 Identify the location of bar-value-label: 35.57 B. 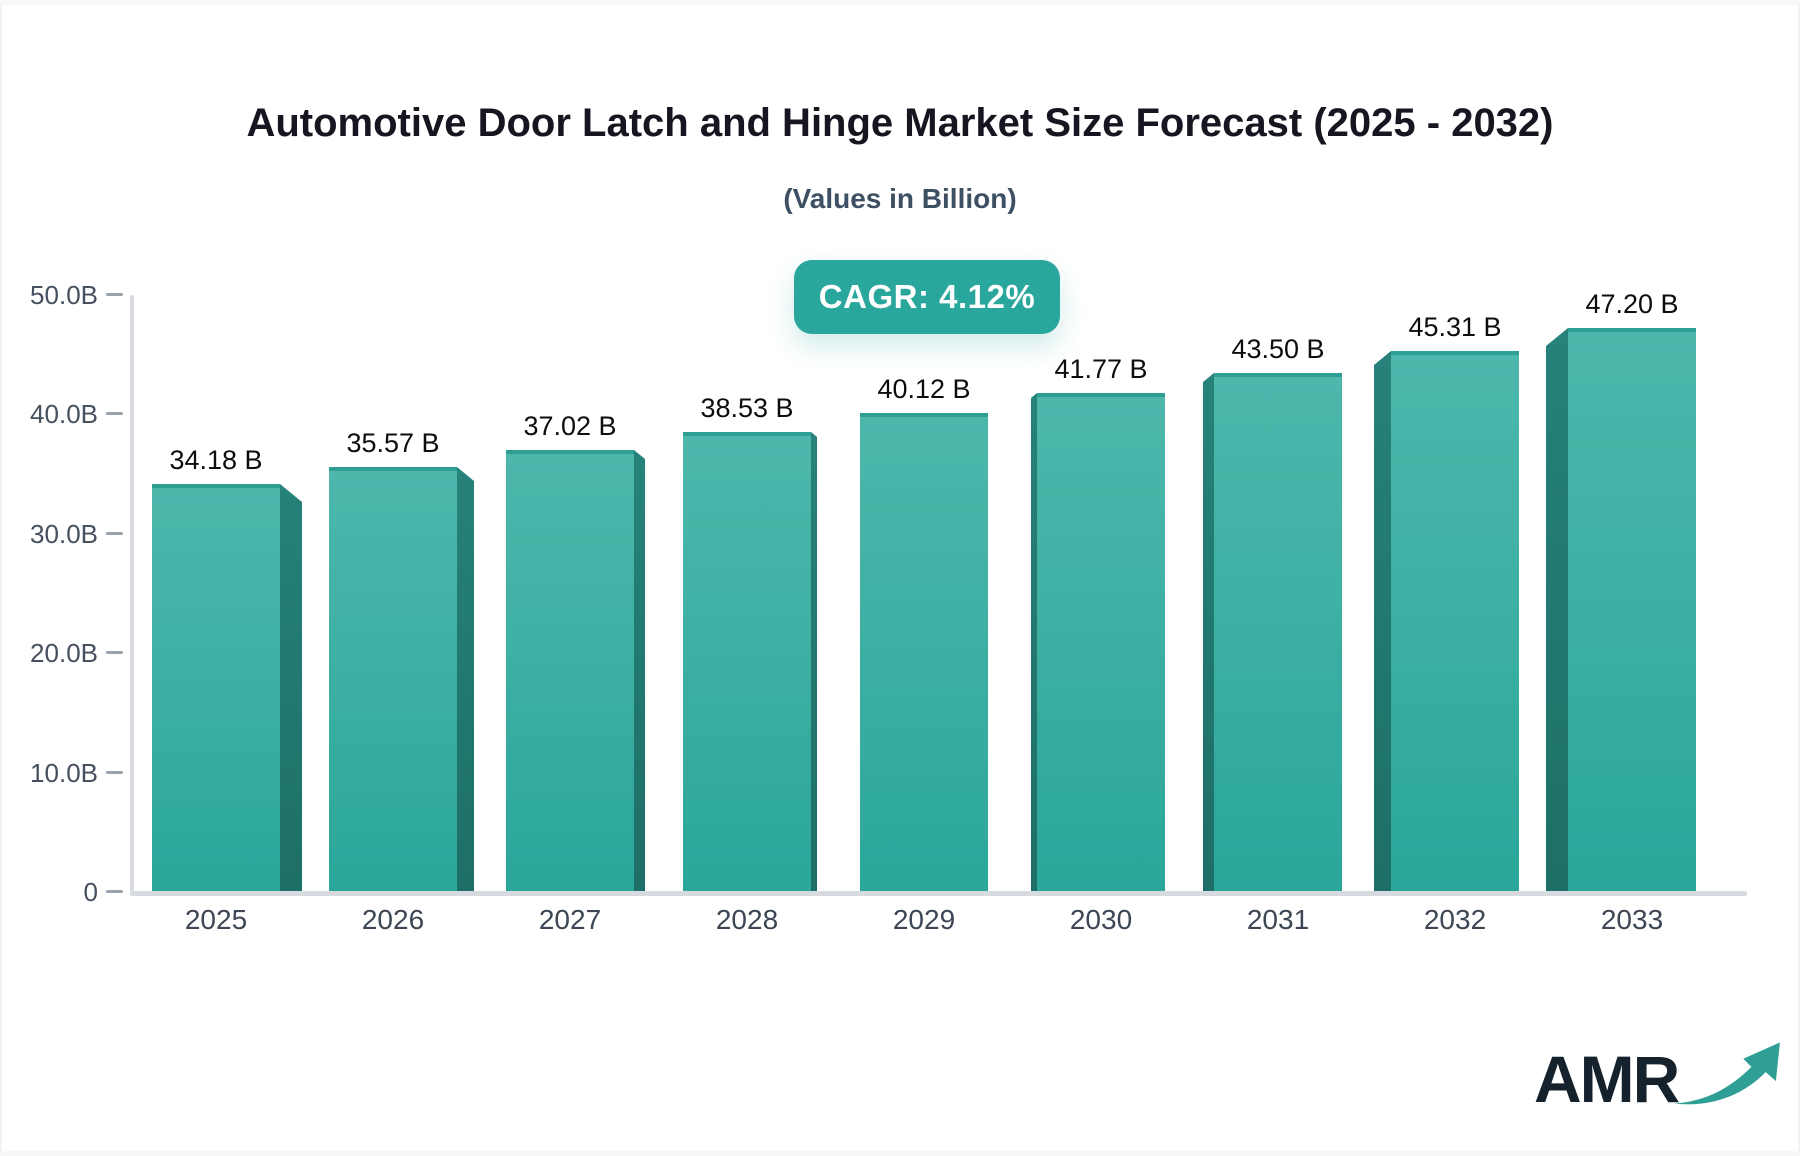
(393, 443).